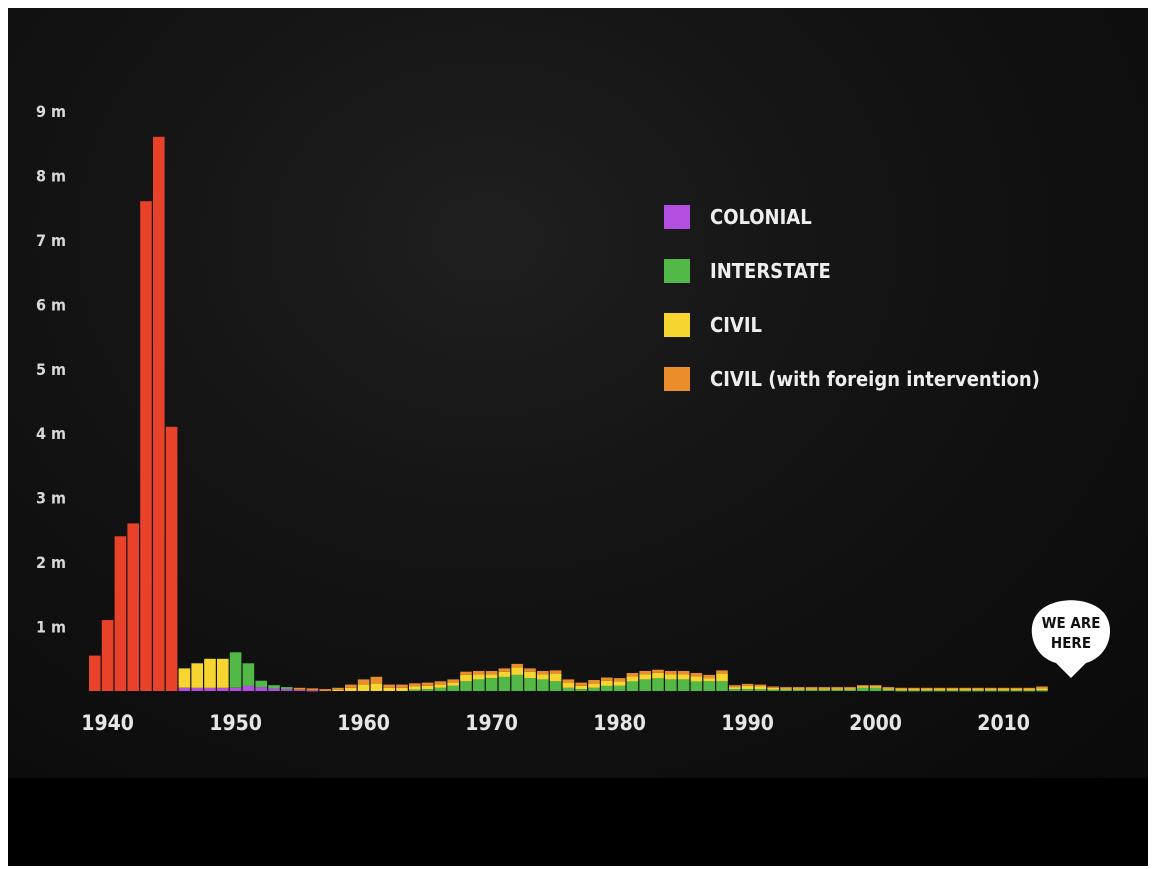 The width and height of the screenshot is (1152, 869). Describe the element at coordinates (51, 111) in the screenshot. I see `y-tick-label: 9 m` at that location.